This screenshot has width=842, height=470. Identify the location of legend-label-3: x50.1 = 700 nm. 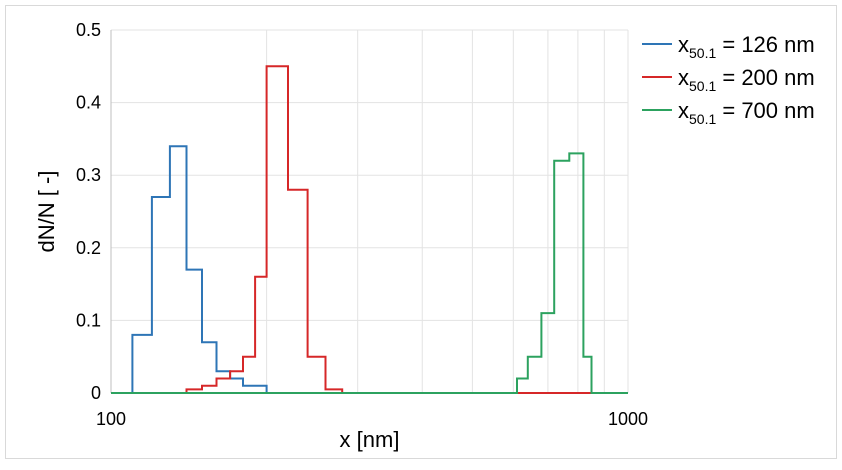
(746, 112).